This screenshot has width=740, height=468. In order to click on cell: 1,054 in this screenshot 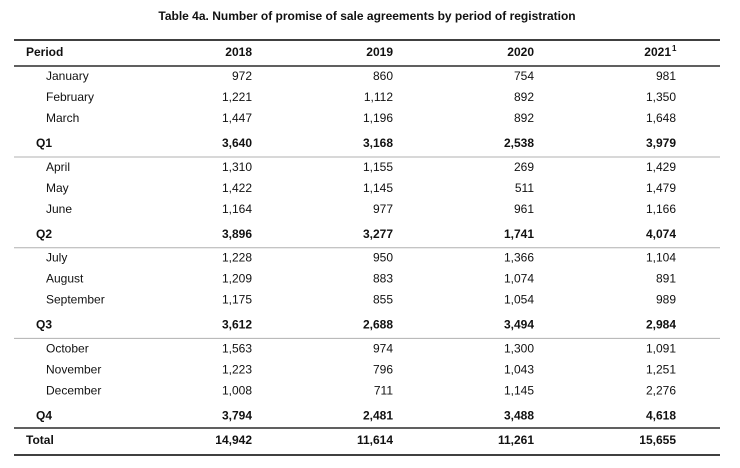, I will do `click(519, 300)`.